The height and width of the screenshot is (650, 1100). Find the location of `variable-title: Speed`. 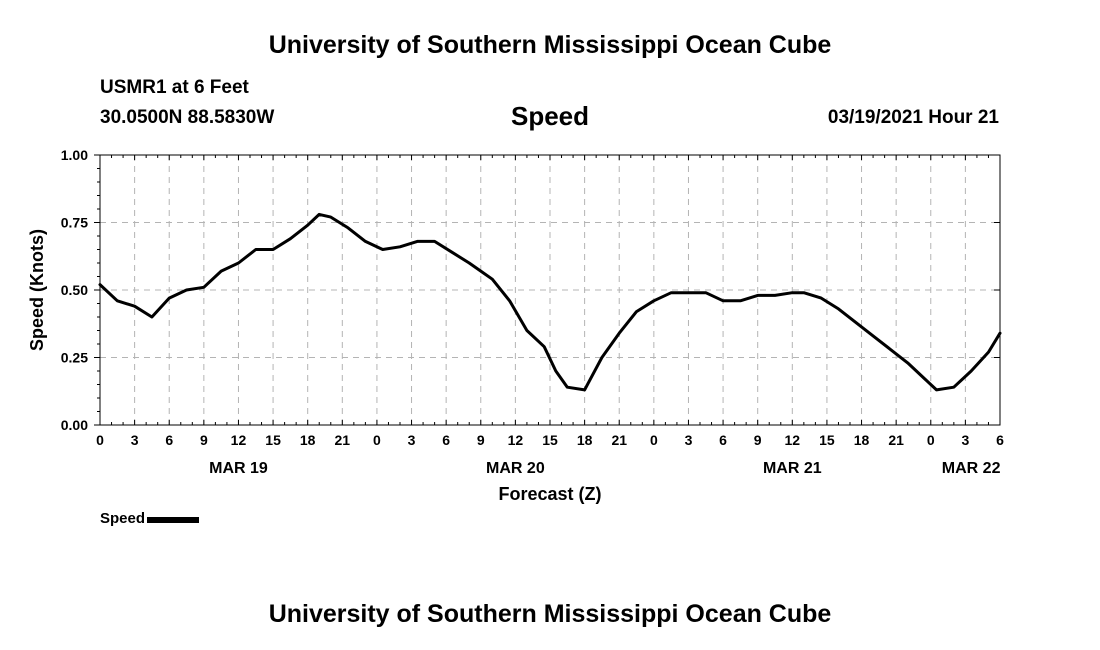

variable-title: Speed is located at coordinates (550, 116).